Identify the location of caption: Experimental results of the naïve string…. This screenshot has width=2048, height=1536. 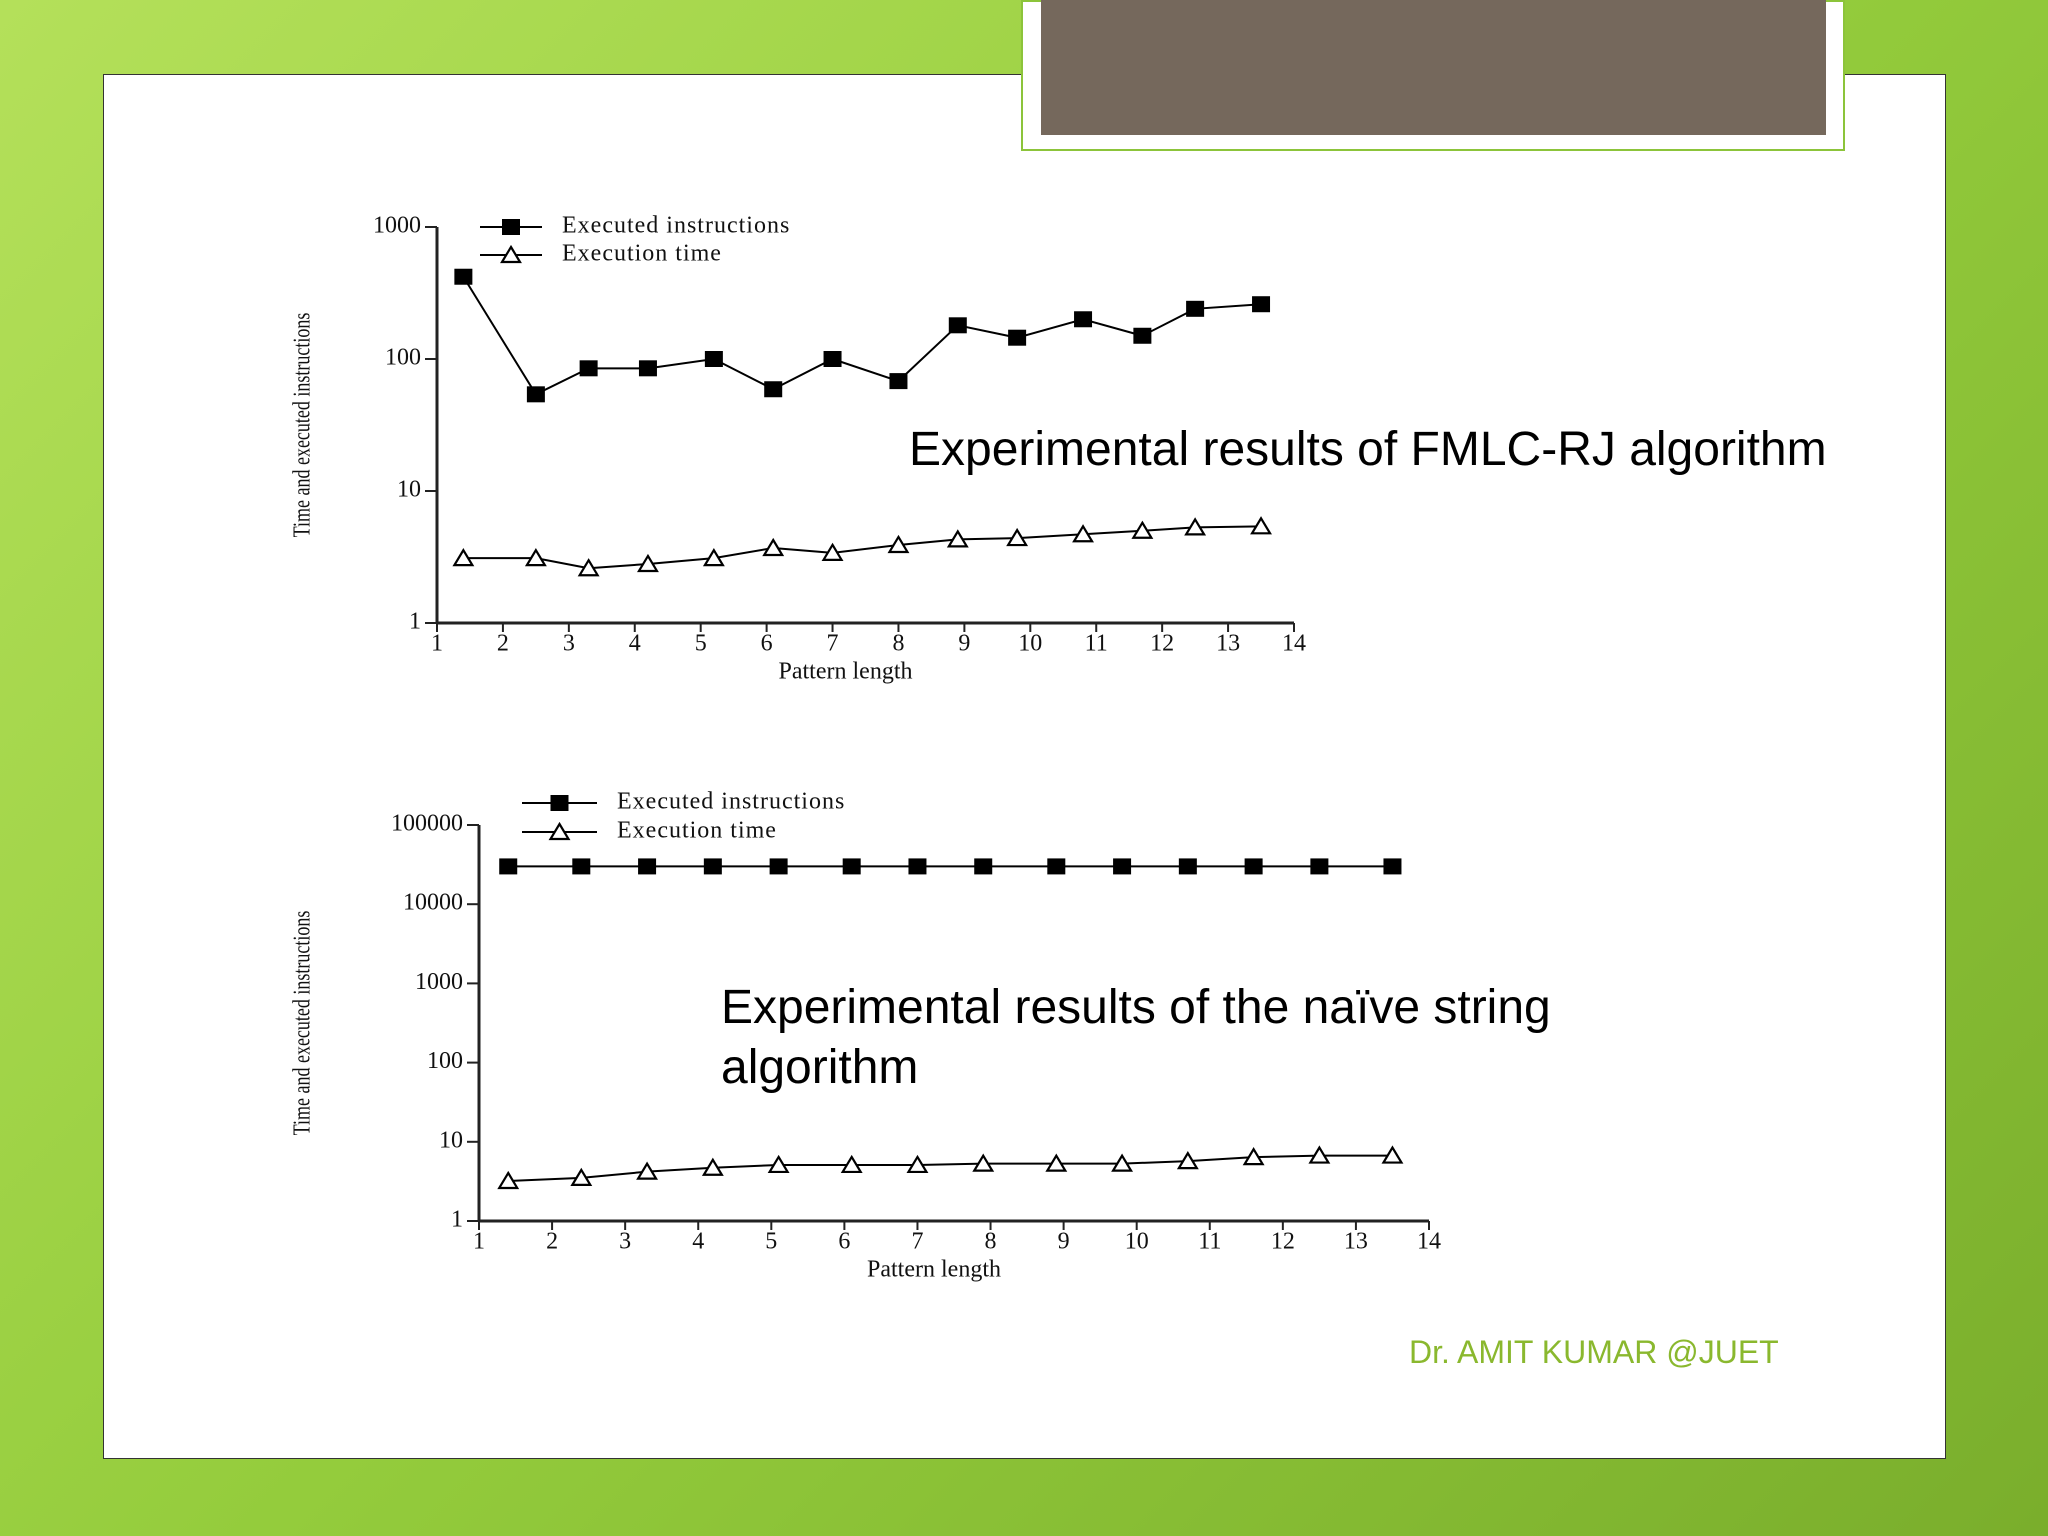
(1136, 1037).